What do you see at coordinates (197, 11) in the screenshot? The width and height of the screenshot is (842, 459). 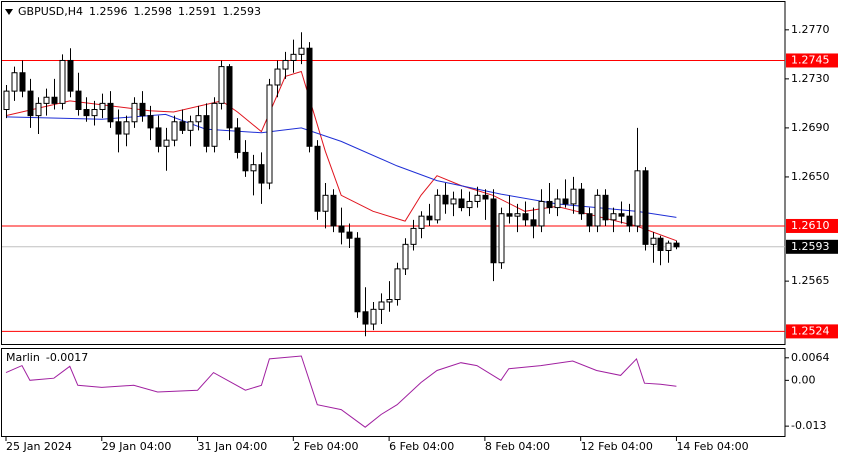 I see `ohlc-low: 1.2591` at bounding box center [197, 11].